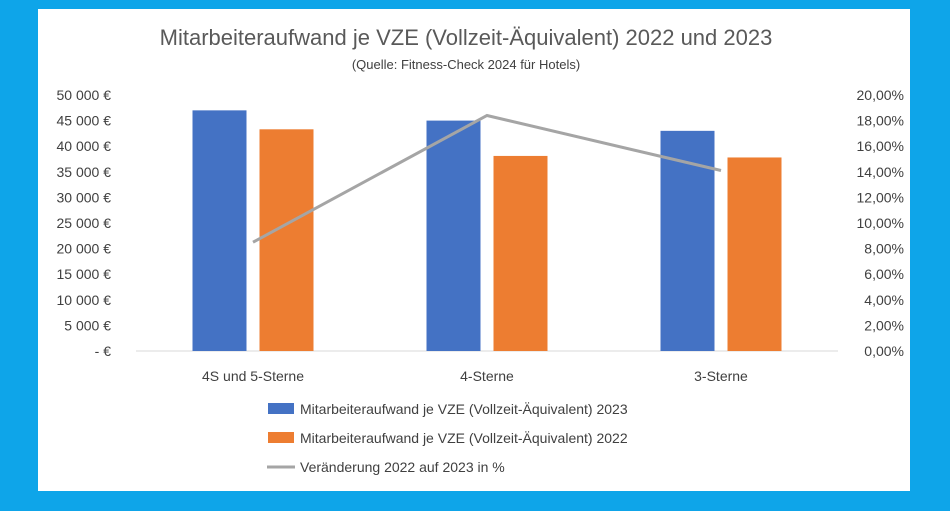  I want to click on change-line, so click(487, 178).